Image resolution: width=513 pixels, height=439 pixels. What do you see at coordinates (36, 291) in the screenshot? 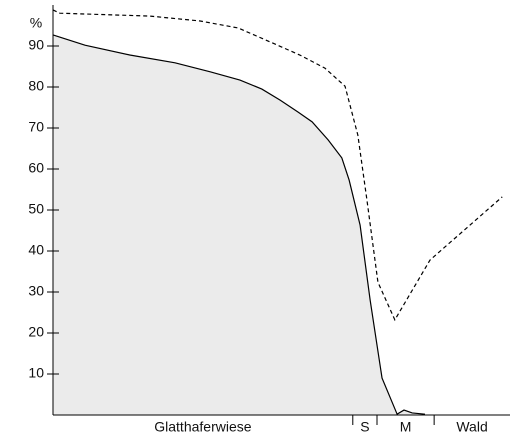
I see `y-tick-label: 30` at bounding box center [36, 291].